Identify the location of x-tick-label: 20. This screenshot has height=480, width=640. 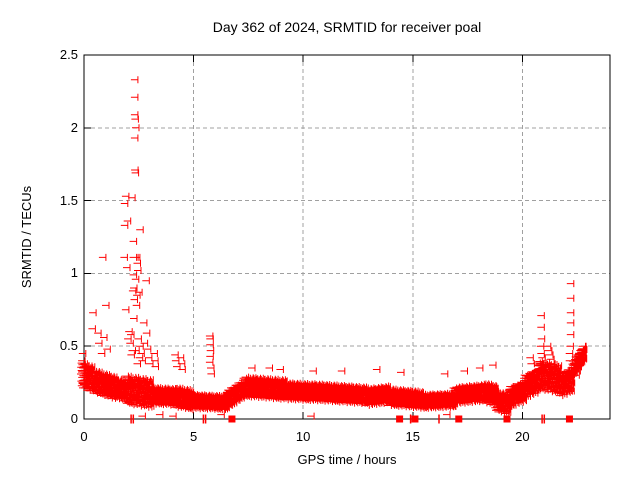
(522, 436).